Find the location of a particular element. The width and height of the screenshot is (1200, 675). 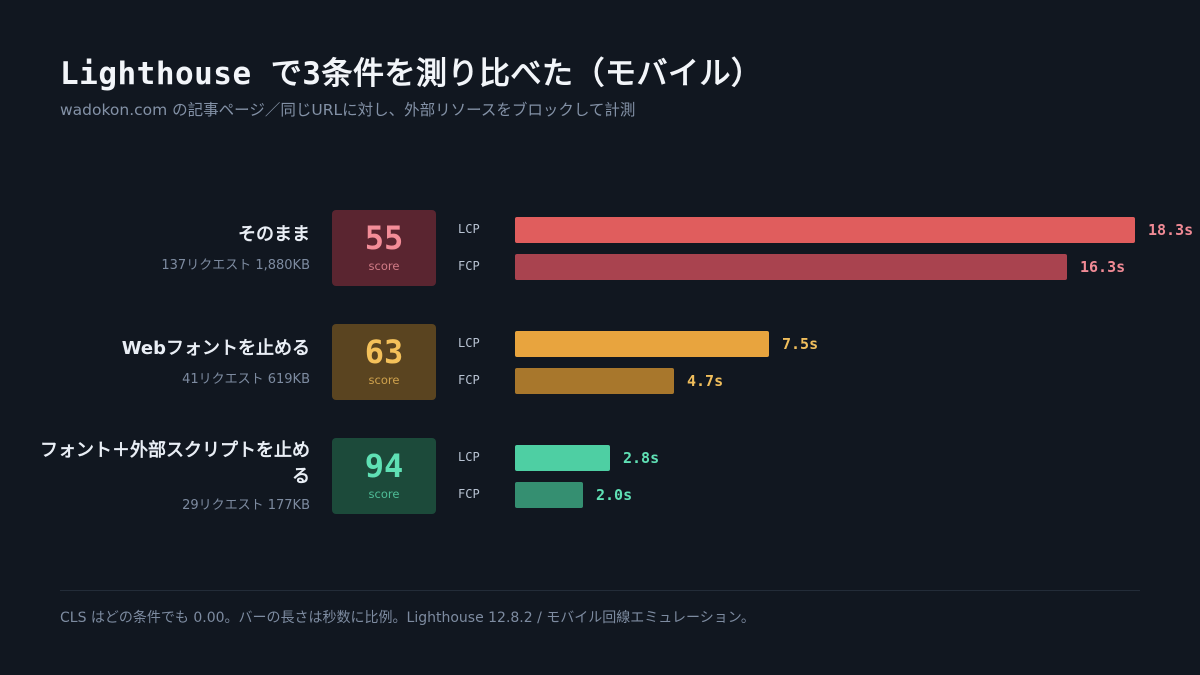

score-badge: 55 score is located at coordinates (384, 248).